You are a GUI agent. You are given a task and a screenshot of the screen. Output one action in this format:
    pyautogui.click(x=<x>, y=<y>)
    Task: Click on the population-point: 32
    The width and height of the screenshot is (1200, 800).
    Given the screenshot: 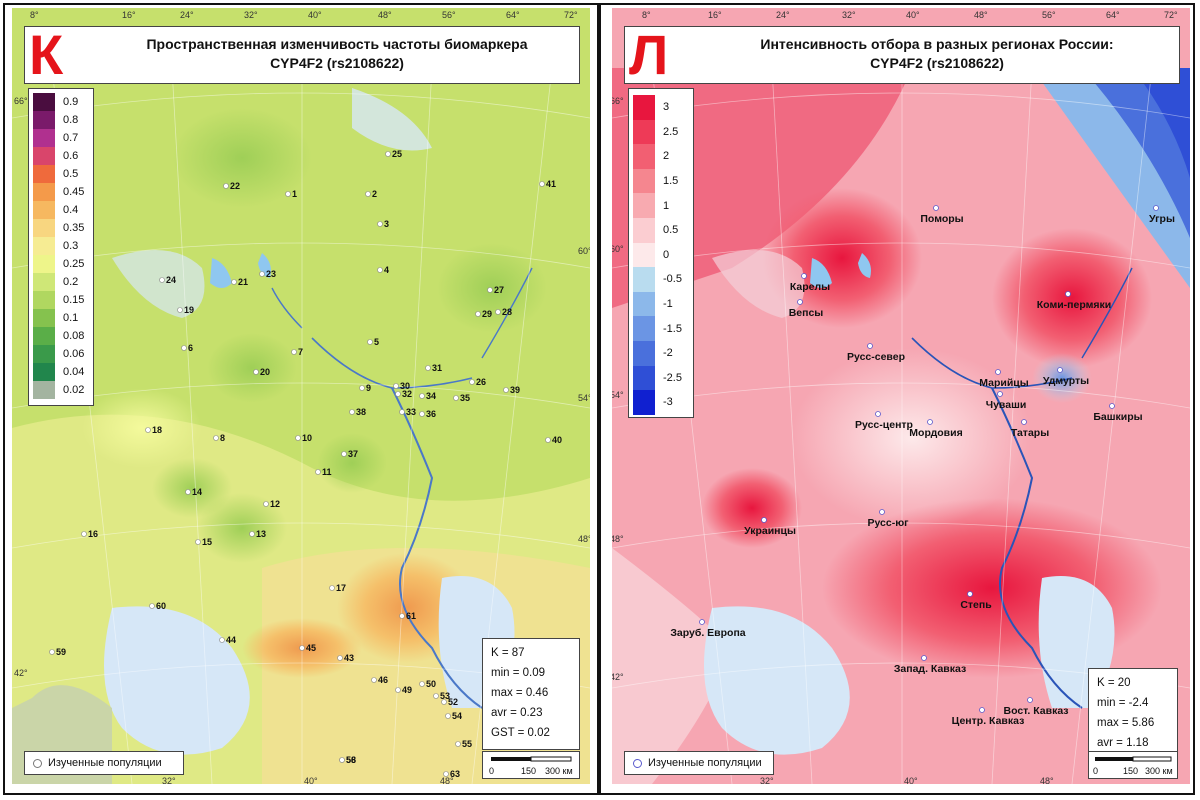 What is the action you would take?
    pyautogui.click(x=403, y=394)
    